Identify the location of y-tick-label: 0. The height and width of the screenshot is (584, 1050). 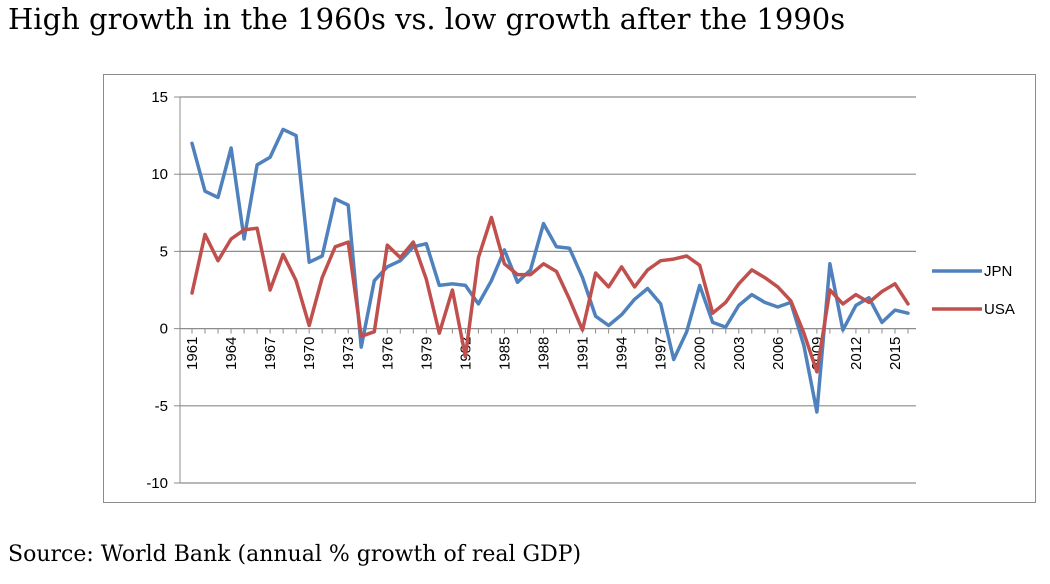
(164, 329).